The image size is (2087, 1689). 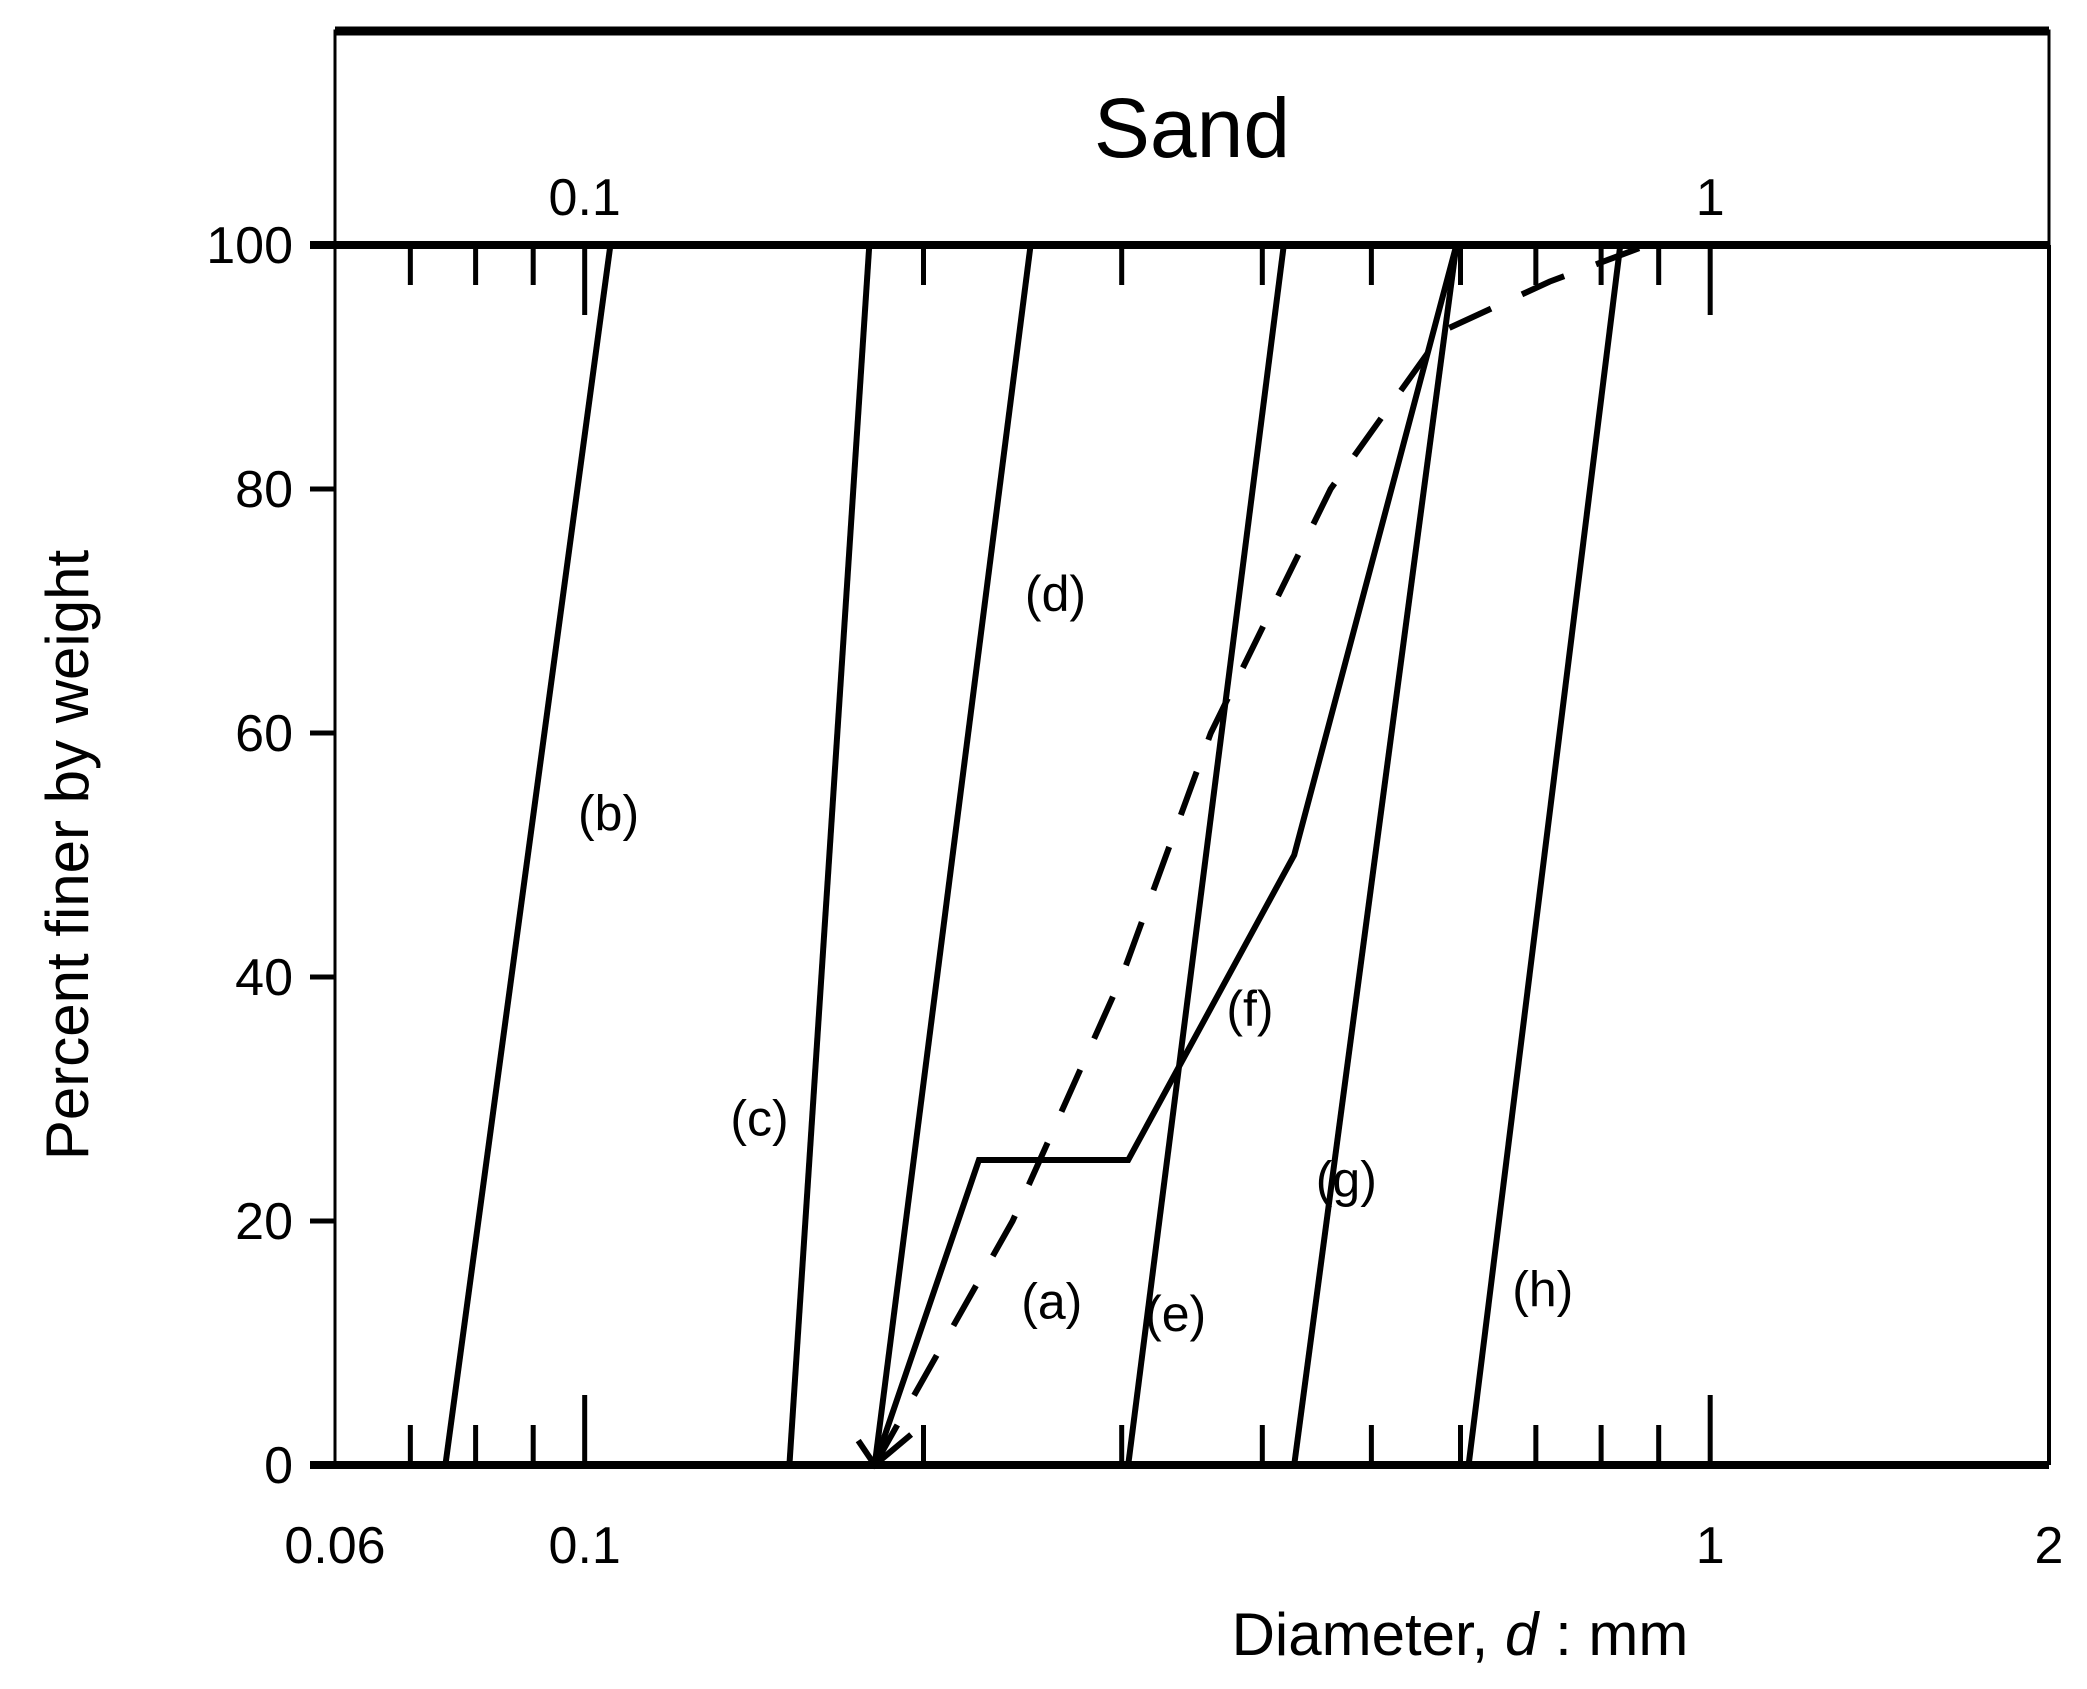 I want to click on y-tick-label: 0, so click(x=278, y=1466).